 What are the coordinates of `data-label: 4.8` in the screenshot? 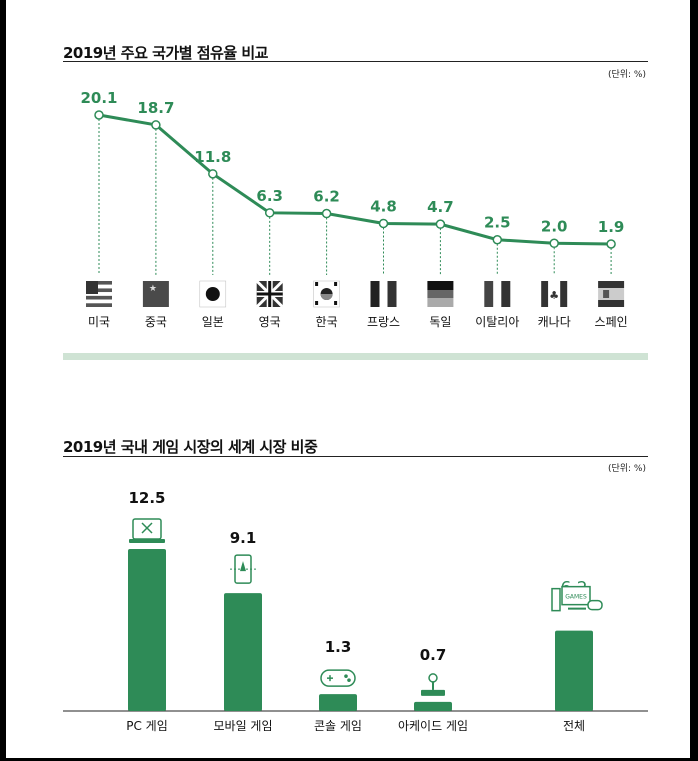 It's located at (383, 206).